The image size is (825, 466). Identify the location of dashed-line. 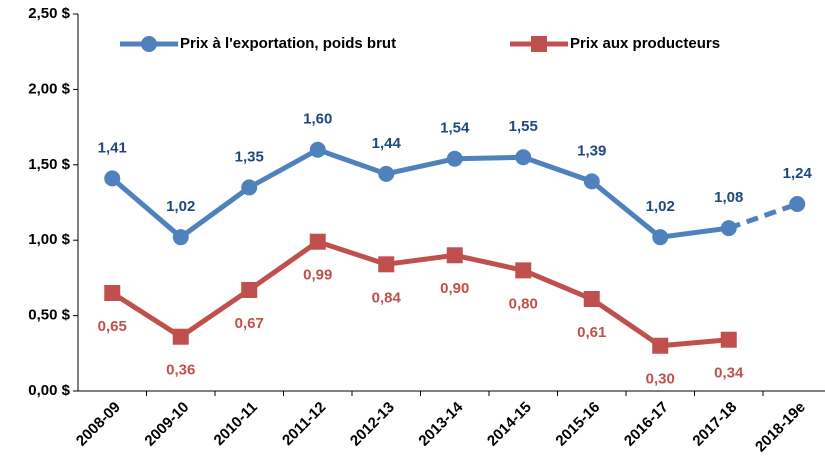
(763, 216).